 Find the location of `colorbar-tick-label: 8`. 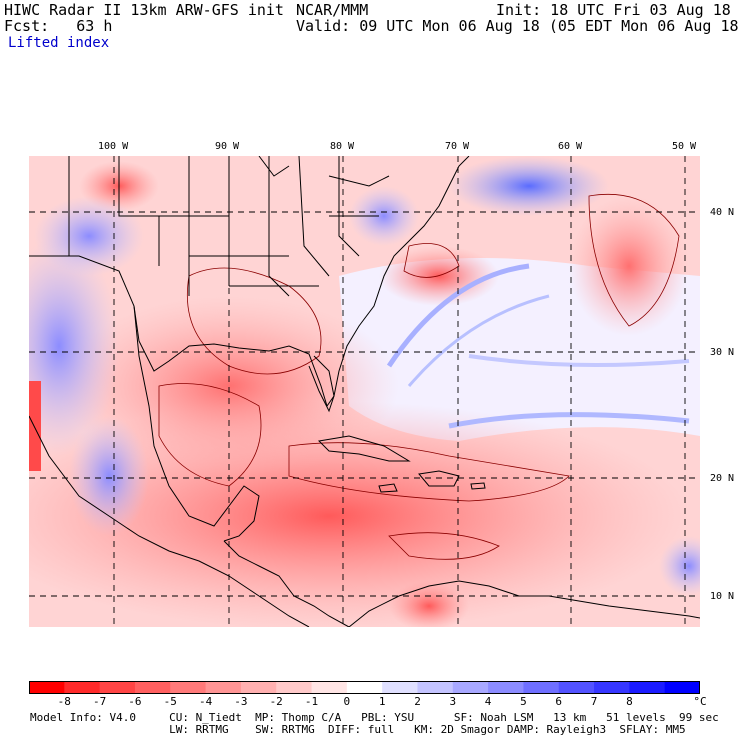

colorbar-tick-label: 8 is located at coordinates (629, 701).